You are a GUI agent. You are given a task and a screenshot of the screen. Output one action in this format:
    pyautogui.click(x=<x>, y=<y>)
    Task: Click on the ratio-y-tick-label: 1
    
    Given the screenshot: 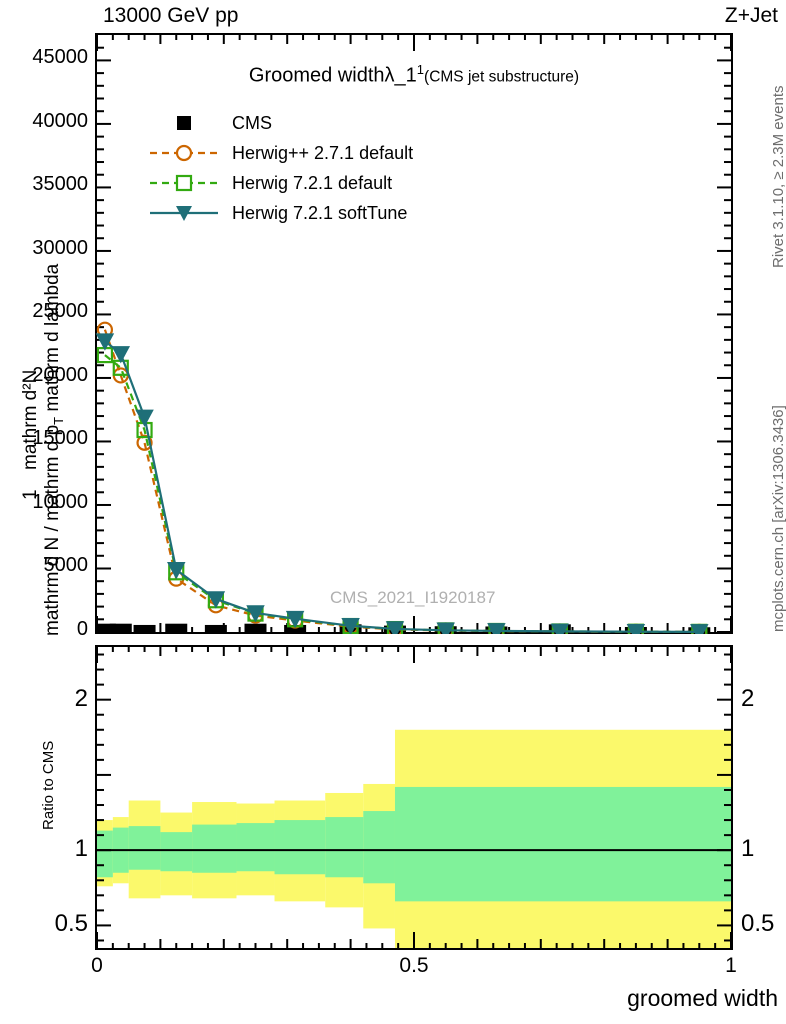 What is the action you would take?
    pyautogui.click(x=81, y=849)
    